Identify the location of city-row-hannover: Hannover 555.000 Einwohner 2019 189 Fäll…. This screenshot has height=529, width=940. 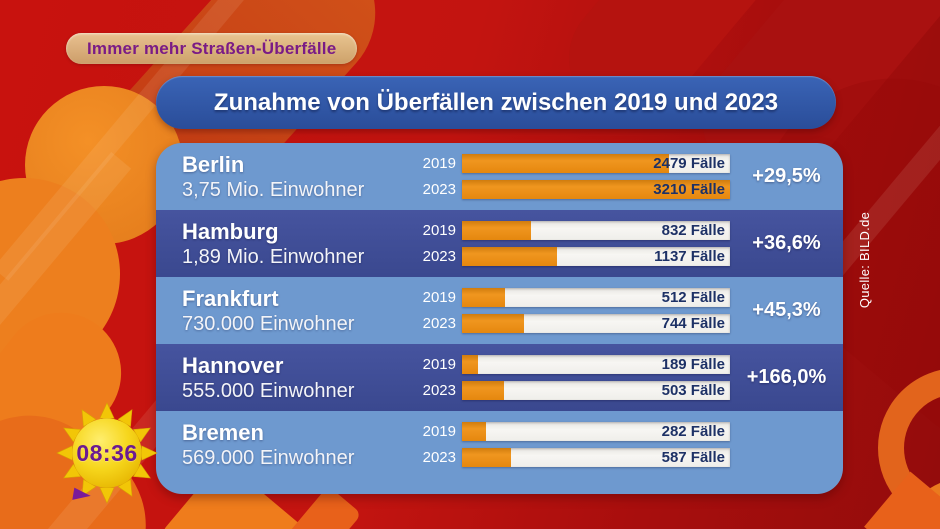
(499, 377).